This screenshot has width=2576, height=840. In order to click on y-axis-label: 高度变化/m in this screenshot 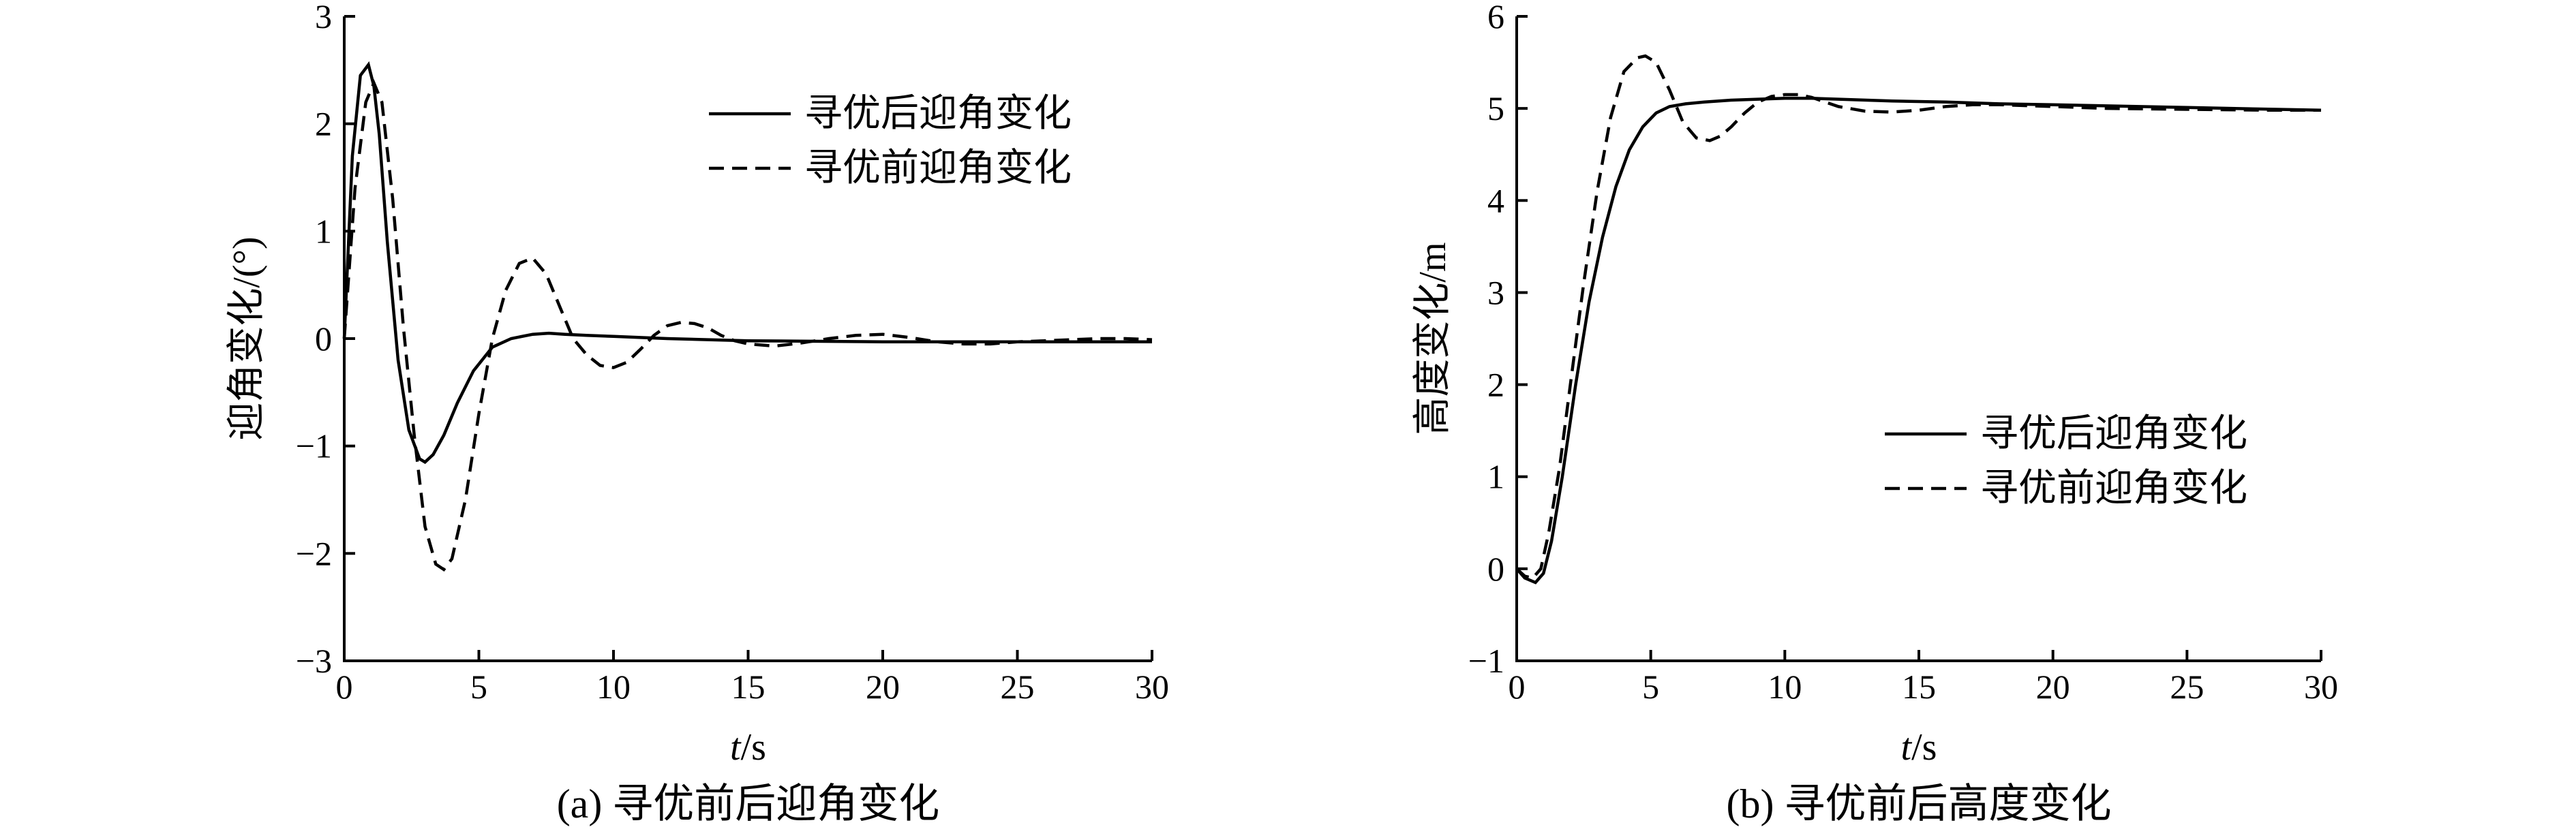, I will do `click(1433, 338)`.